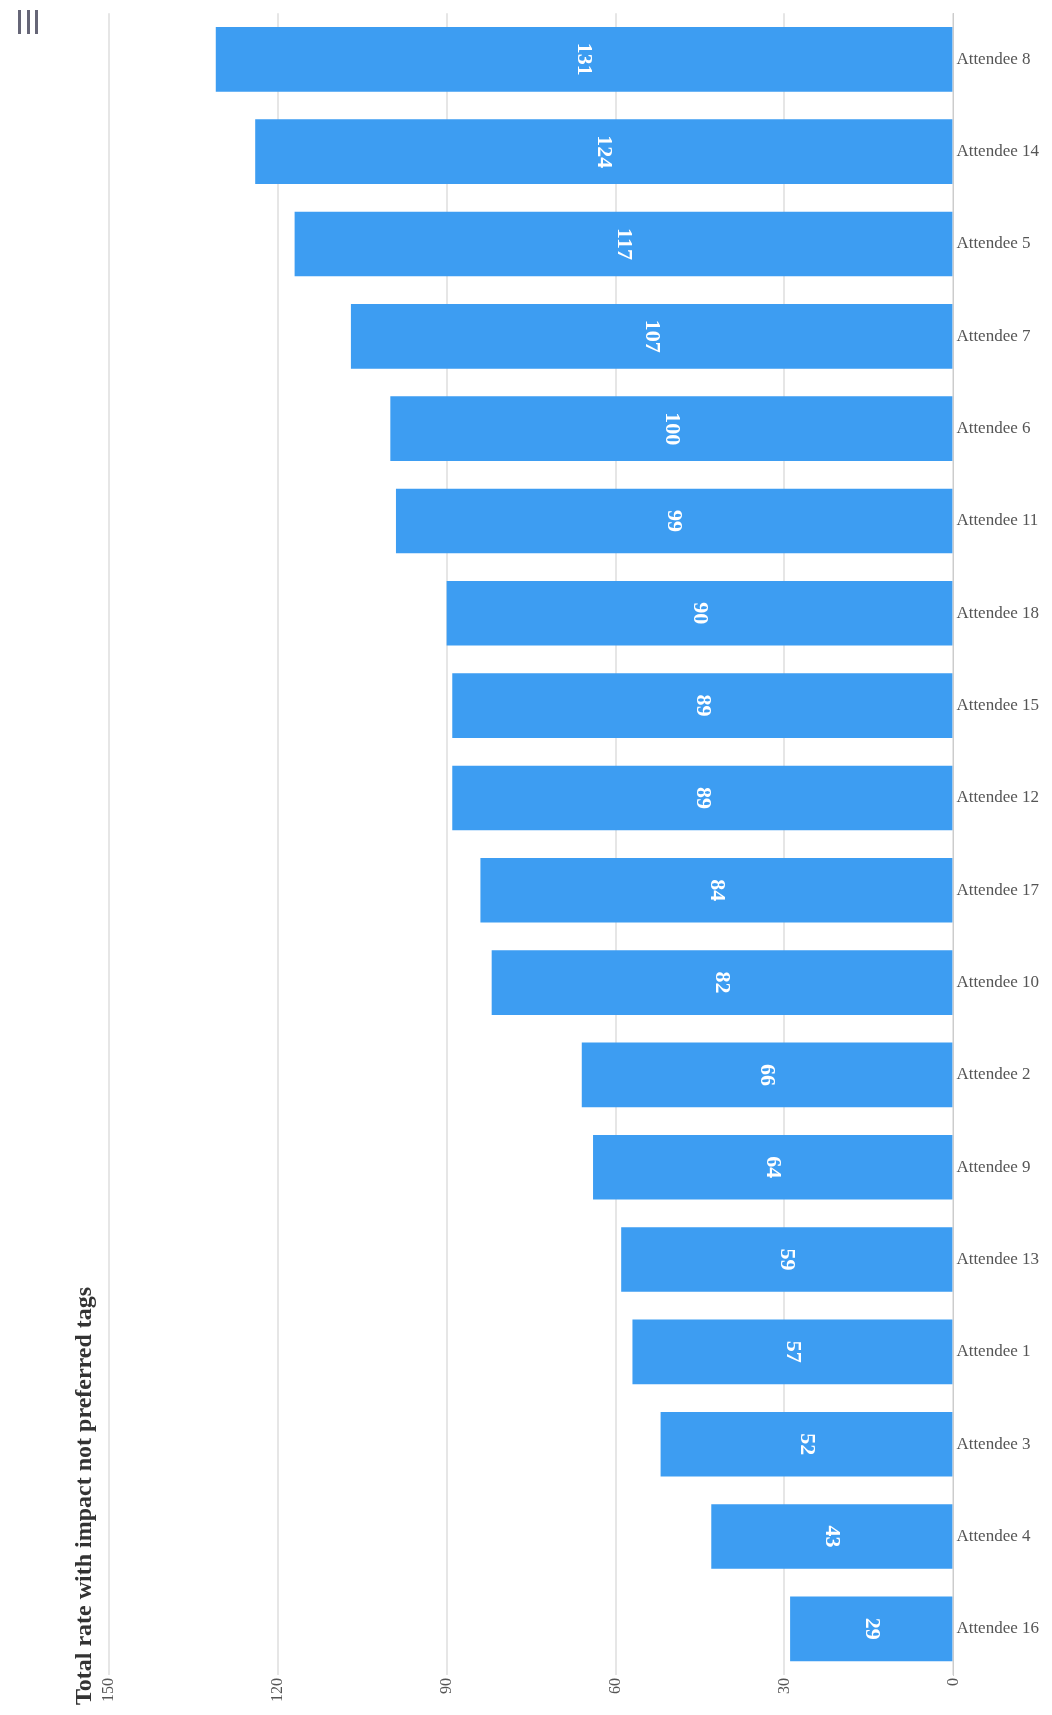  I want to click on y-tick-label: Attendee 12, so click(997, 797).